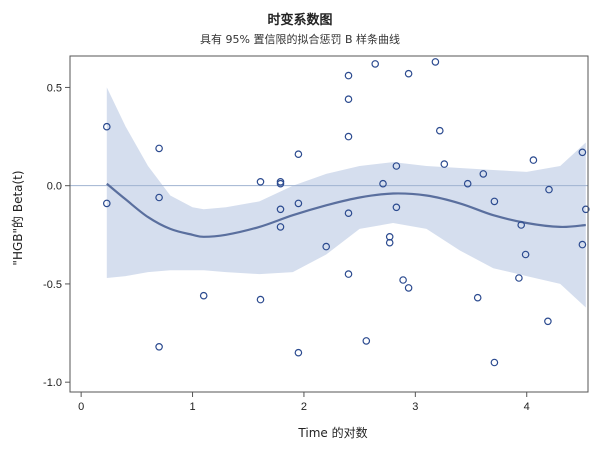 The image size is (600, 450). Describe the element at coordinates (299, 20) in the screenshot. I see `chart-title: 时变系数图` at that location.